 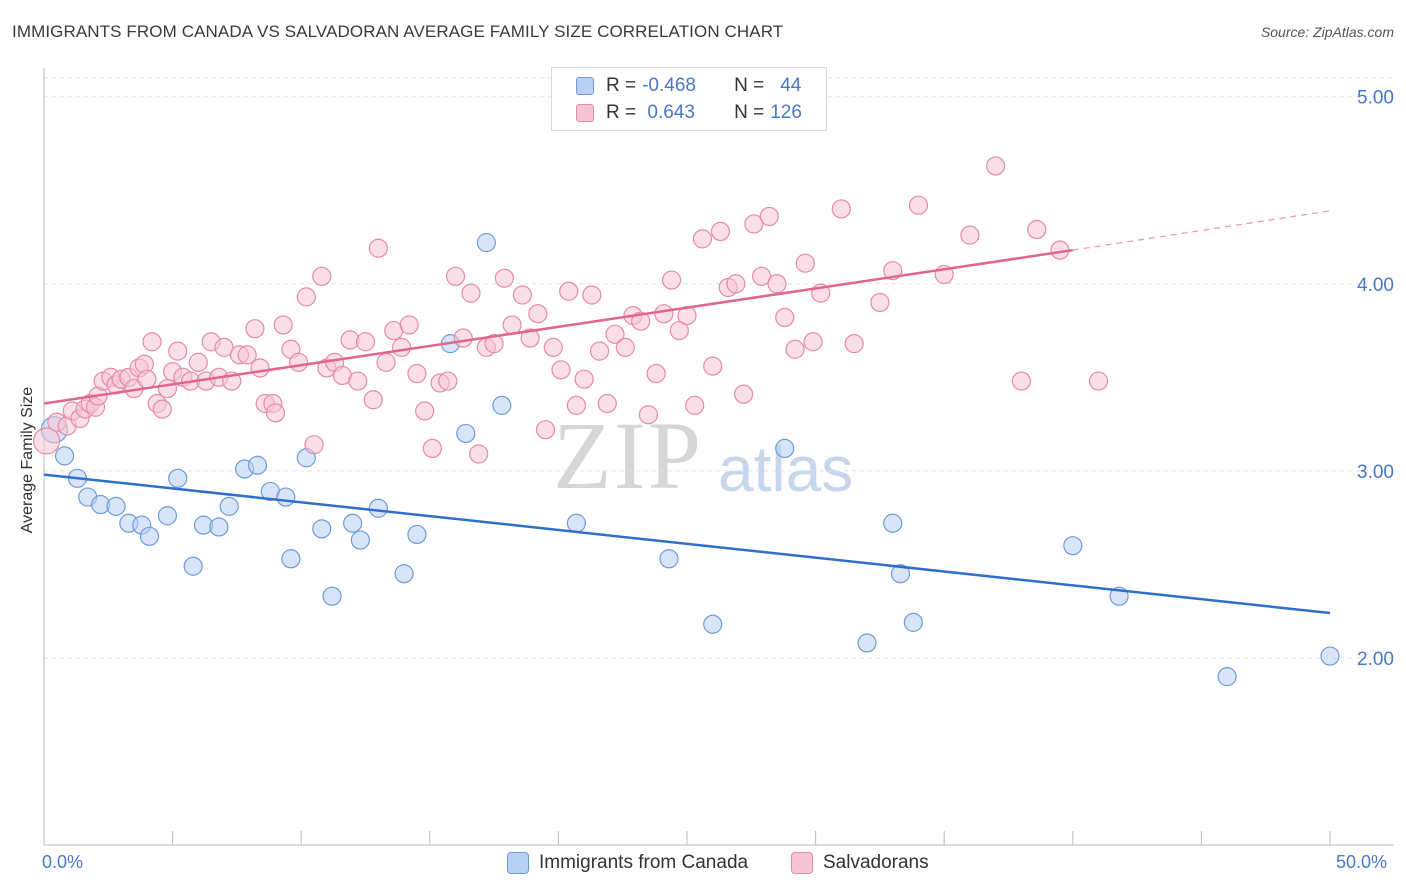 What do you see at coordinates (860, 863) in the screenshot?
I see `legend-item-salvadoran: Salvadorans` at bounding box center [860, 863].